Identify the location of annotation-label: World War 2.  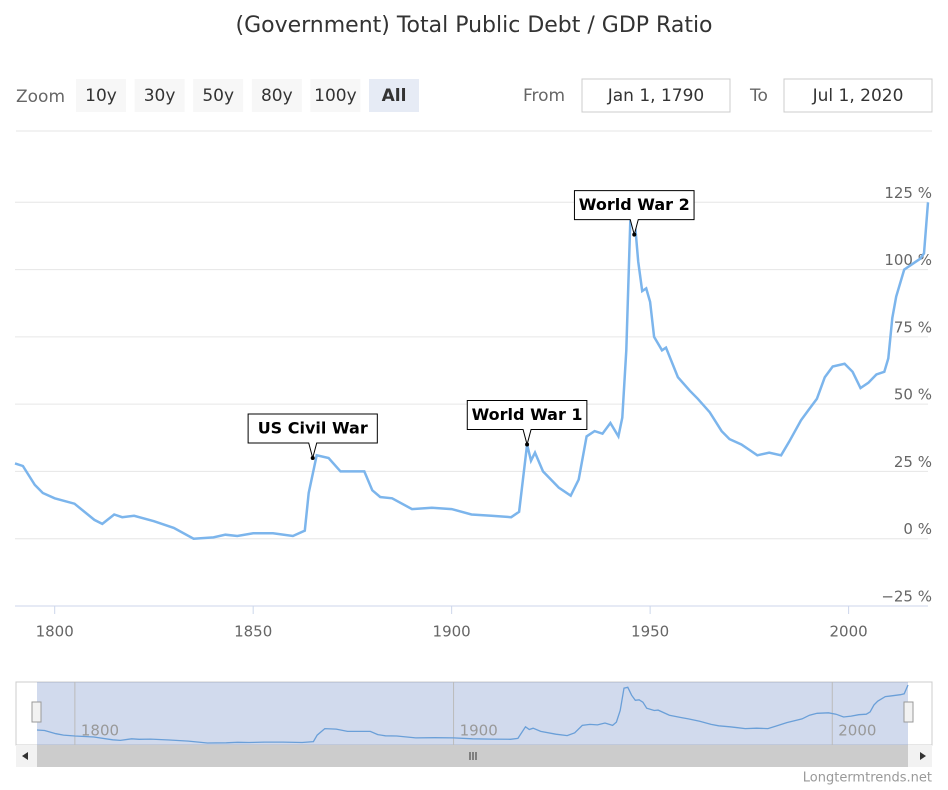
(634, 204).